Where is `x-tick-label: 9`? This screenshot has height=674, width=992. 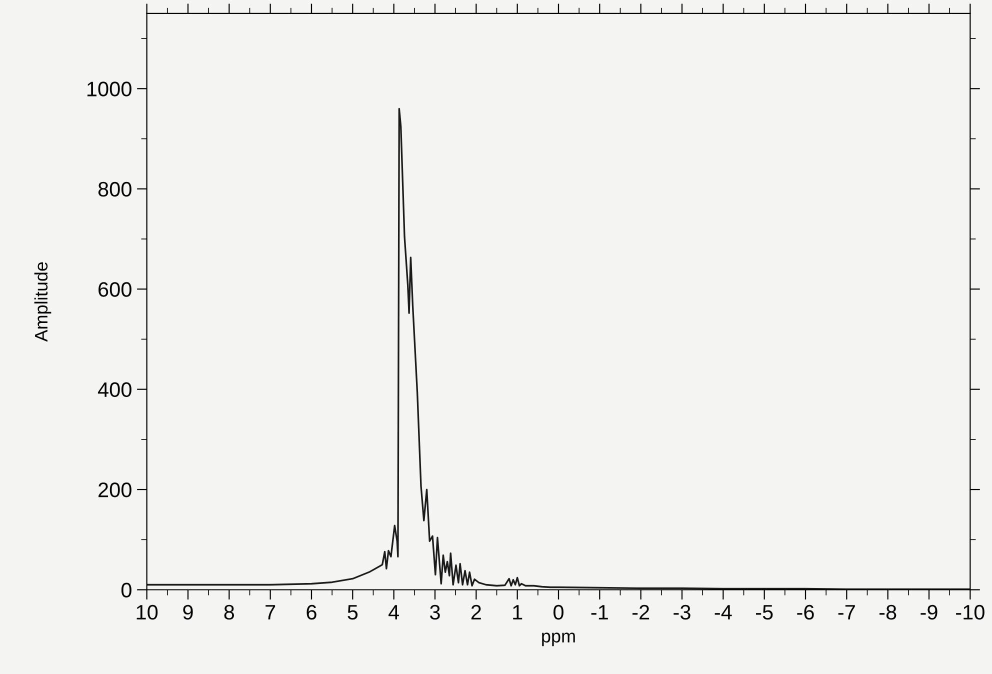
x-tick-label: 9 is located at coordinates (188, 612).